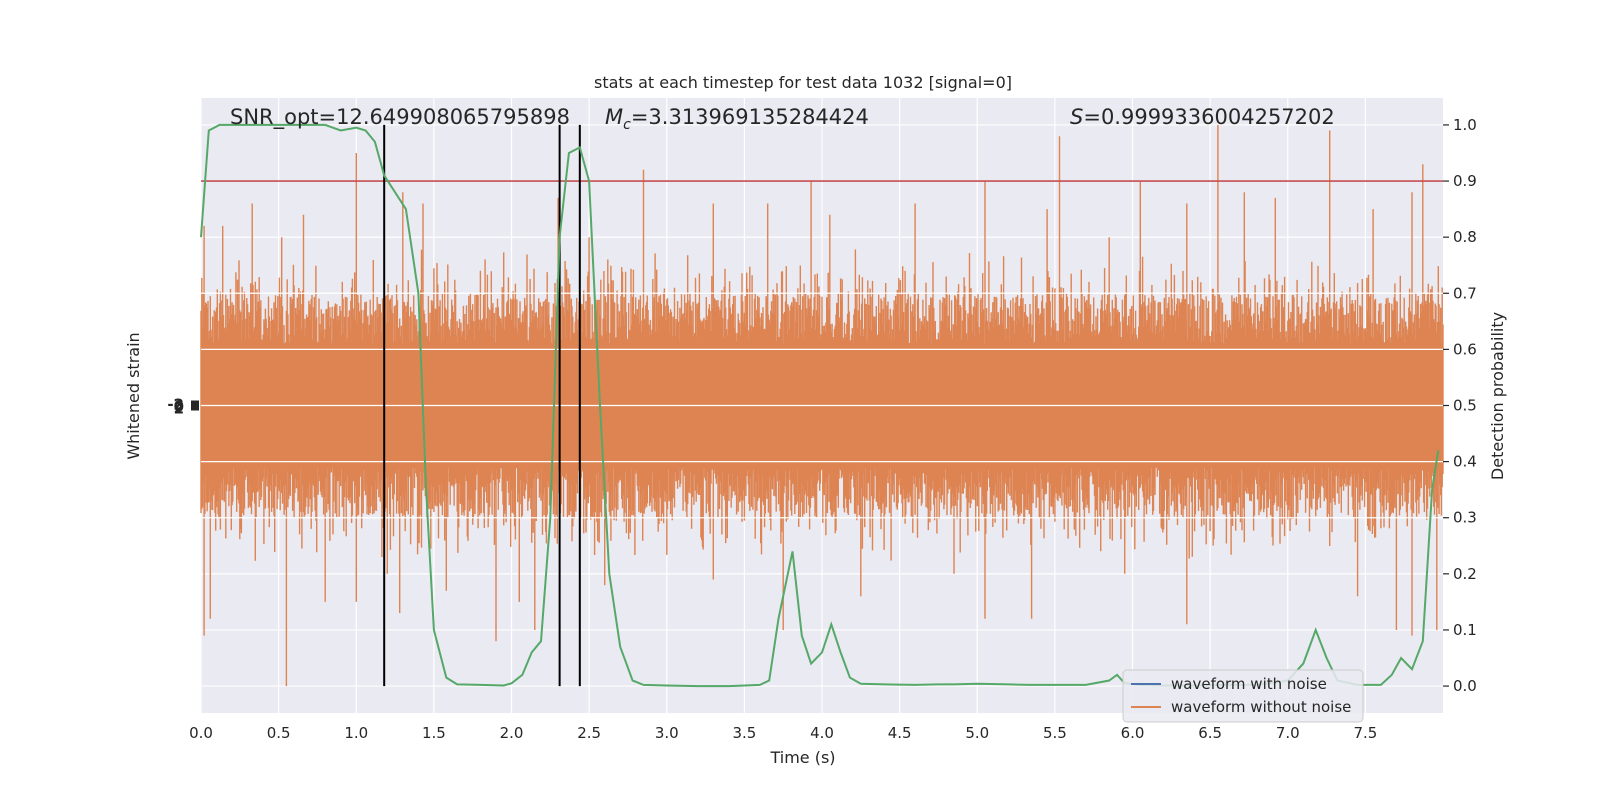  Describe the element at coordinates (1465, 125) in the screenshot. I see `y-tick-label: 1.0` at that location.